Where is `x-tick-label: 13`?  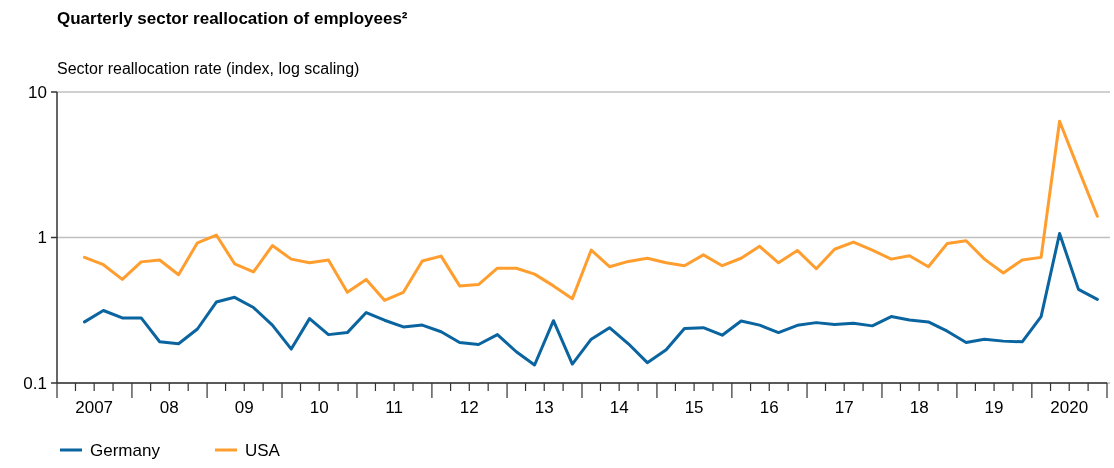
x-tick-label: 13 is located at coordinates (544, 407).